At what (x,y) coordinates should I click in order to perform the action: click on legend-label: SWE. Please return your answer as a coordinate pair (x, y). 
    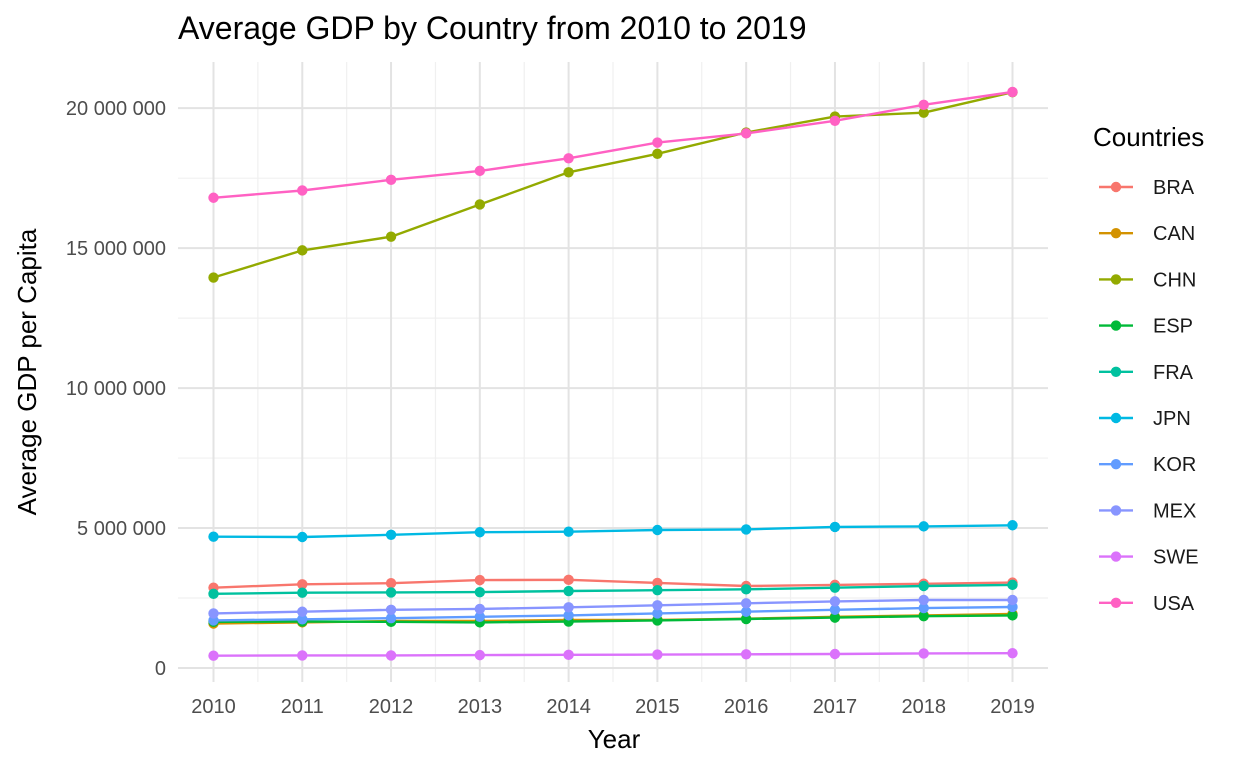
    Looking at the image, I should click on (1176, 558).